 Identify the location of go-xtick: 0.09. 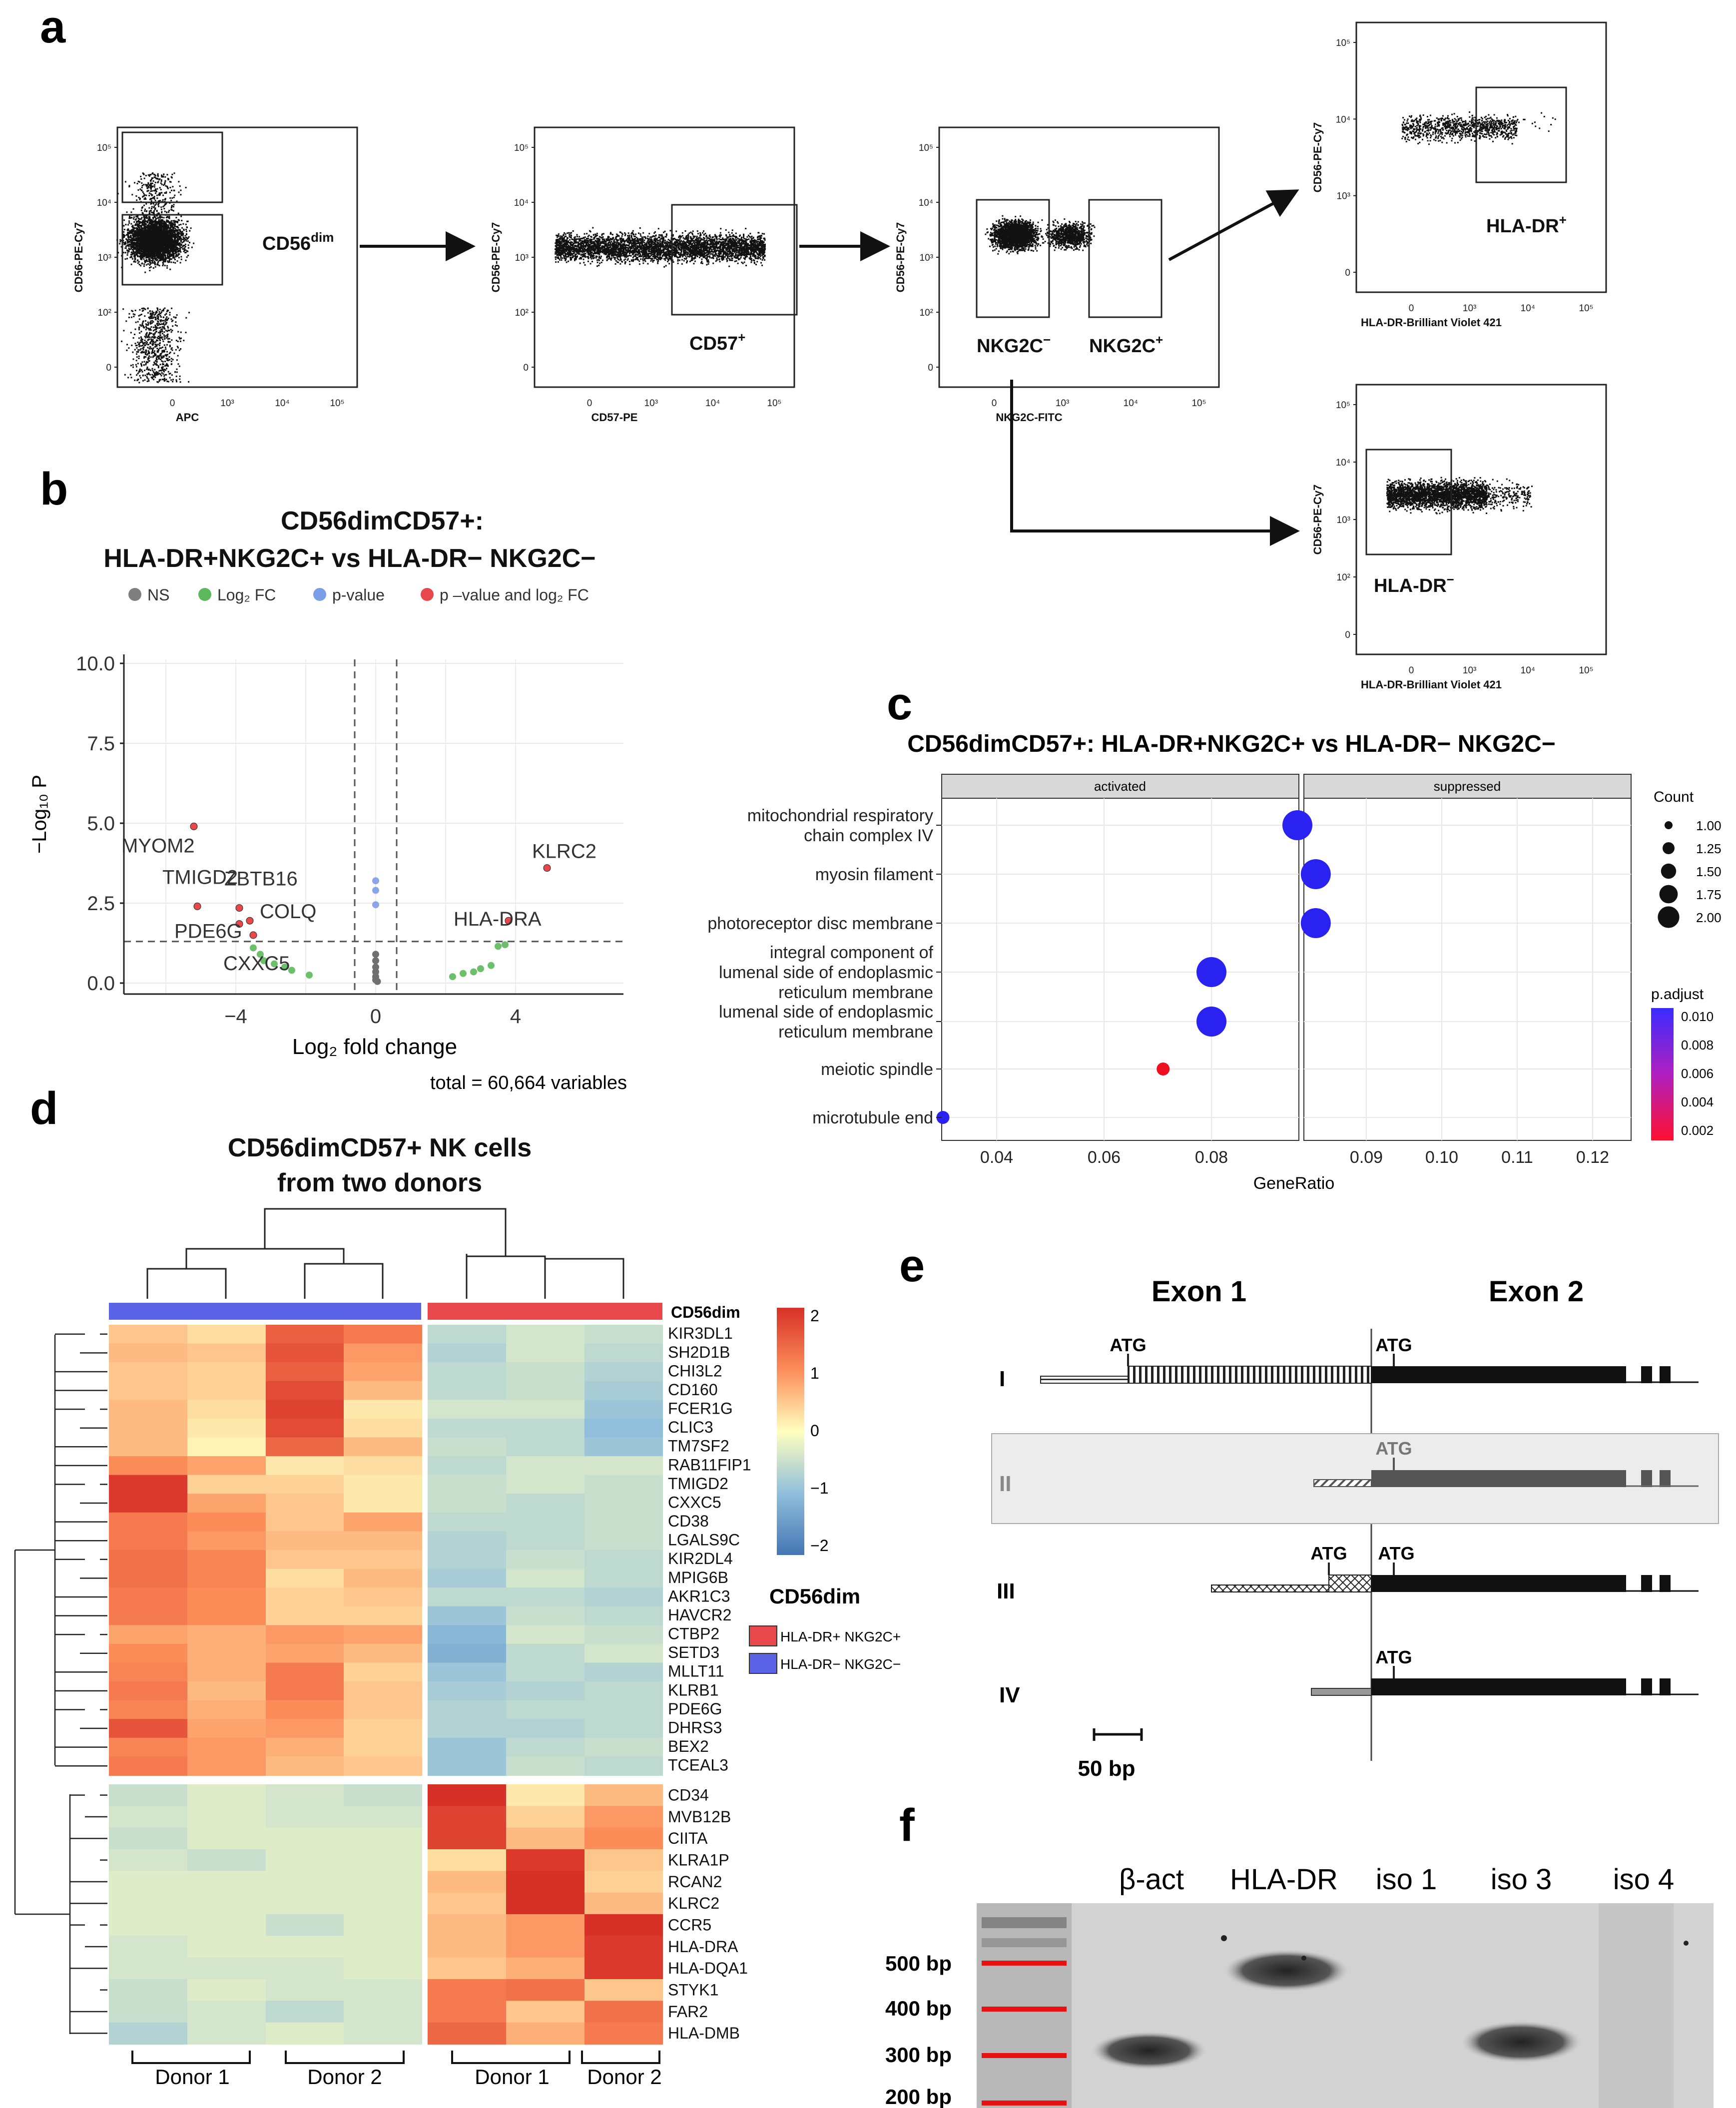
(1366, 1158).